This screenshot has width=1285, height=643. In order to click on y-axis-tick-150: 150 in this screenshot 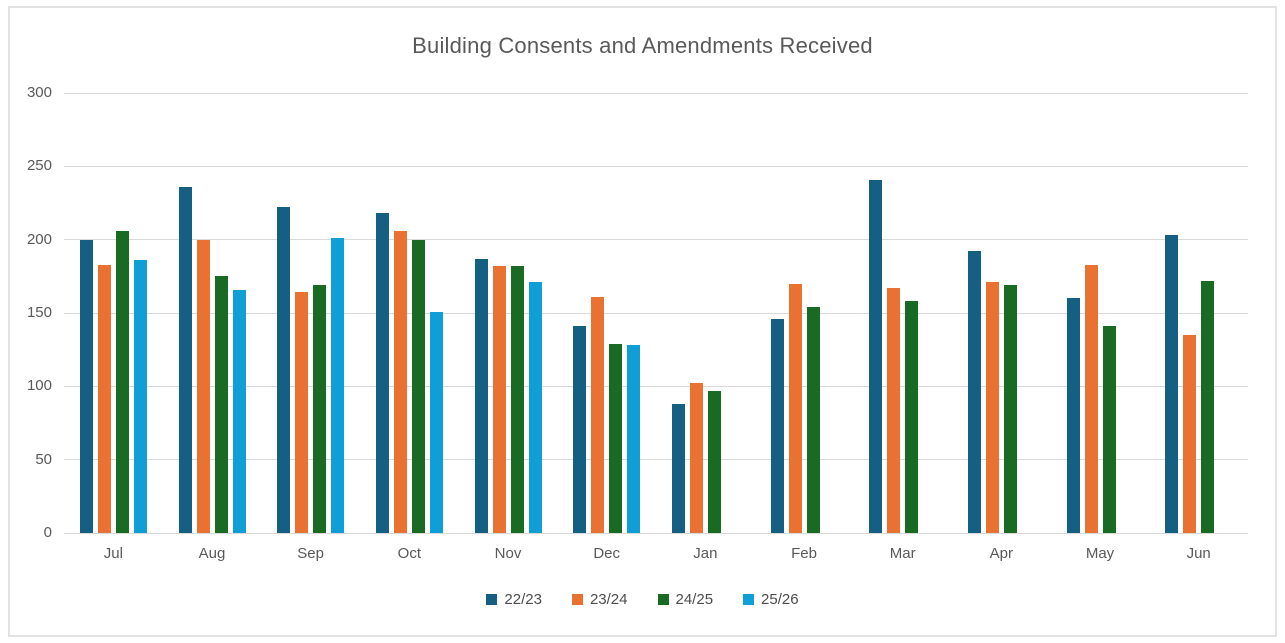, I will do `click(39, 312)`.